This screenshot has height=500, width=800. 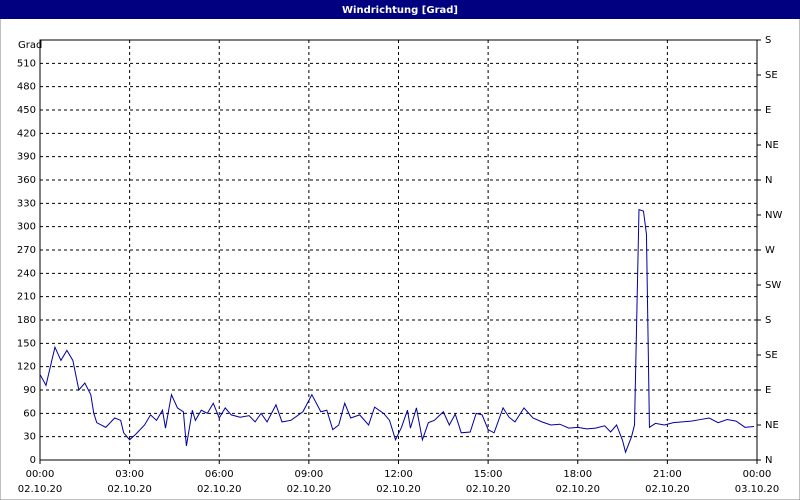 I want to click on x-tick-label: 09:00, so click(x=308, y=474).